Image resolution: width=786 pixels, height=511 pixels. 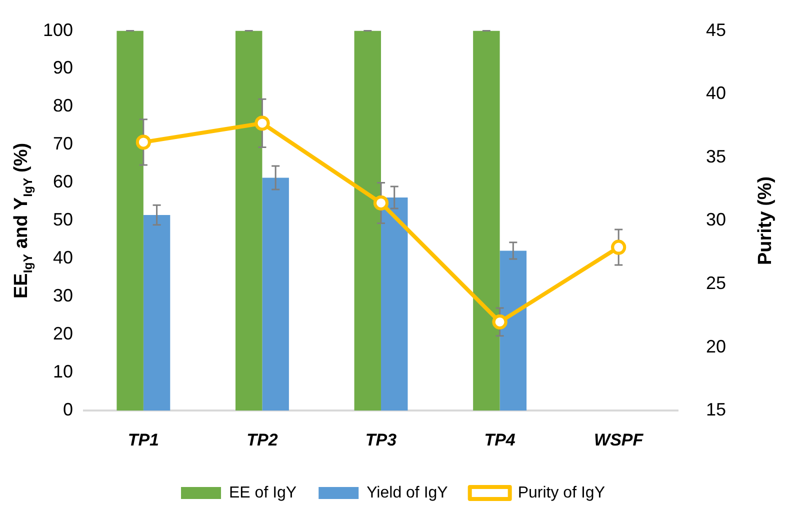 I want to click on y-tick-label: 0, so click(x=68, y=410).